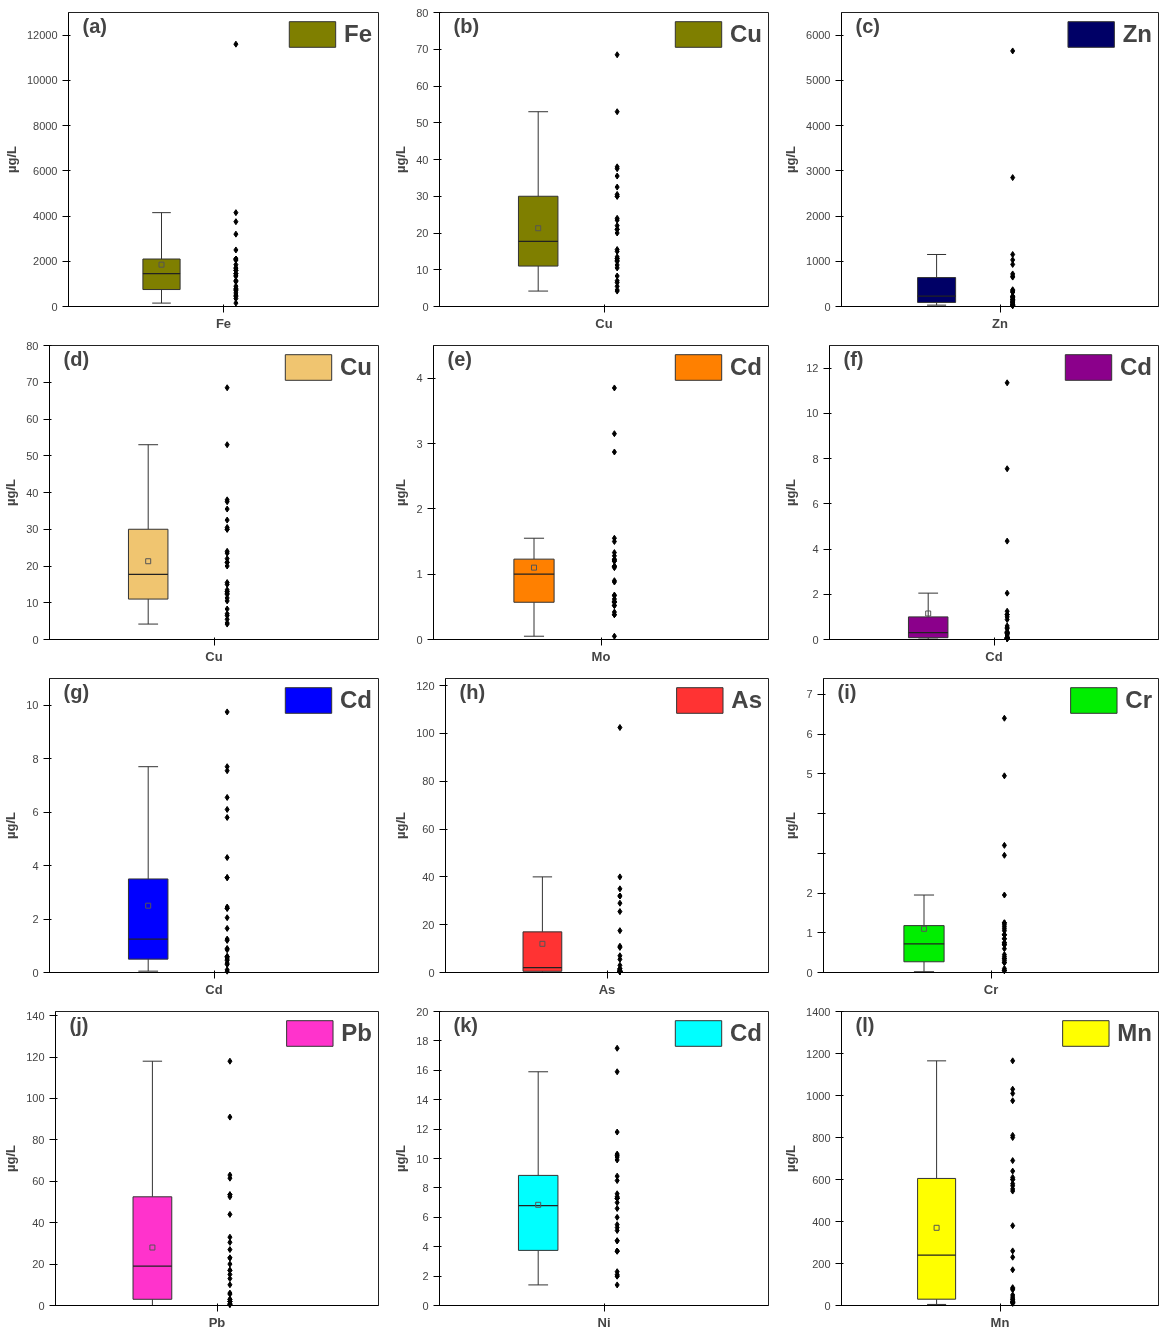 The height and width of the screenshot is (1332, 1175). What do you see at coordinates (818, 216) in the screenshot?
I see `y-tick-label: 2000` at bounding box center [818, 216].